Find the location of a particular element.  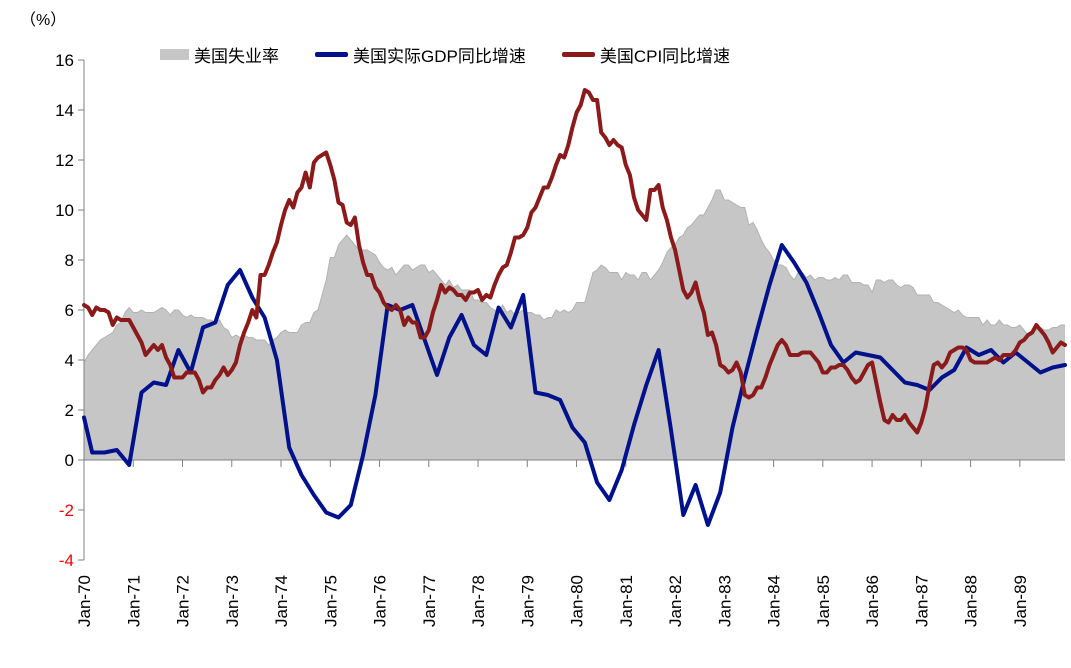

y-tick-label: 0 is located at coordinates (69, 460).